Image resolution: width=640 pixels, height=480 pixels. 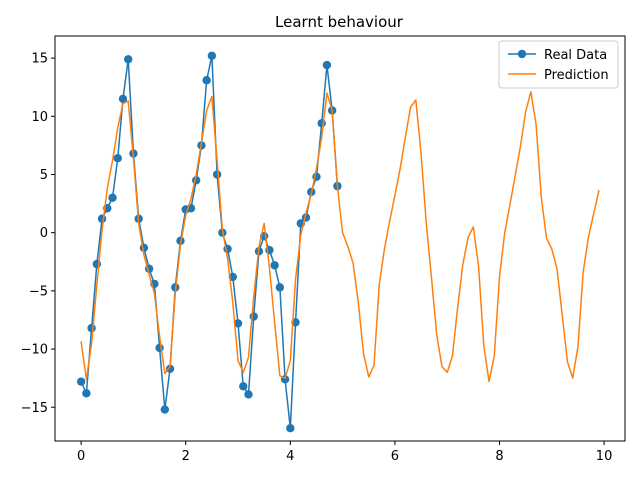 I want to click on legend-frame, so click(x=558, y=64).